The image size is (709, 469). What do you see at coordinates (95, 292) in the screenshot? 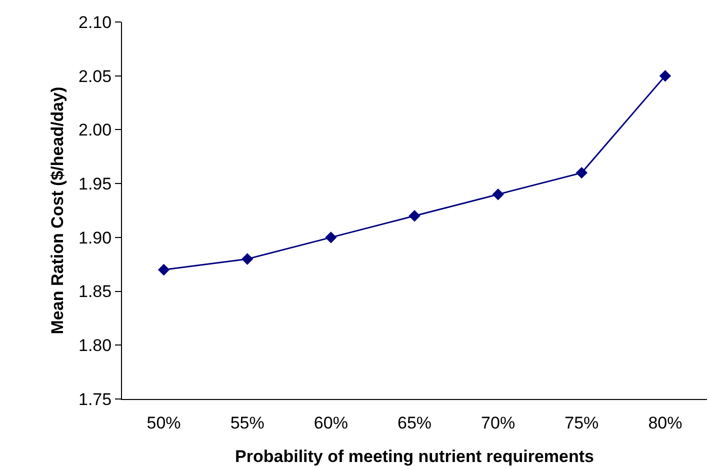
I see `y-tick-label: 1.85` at bounding box center [95, 292].